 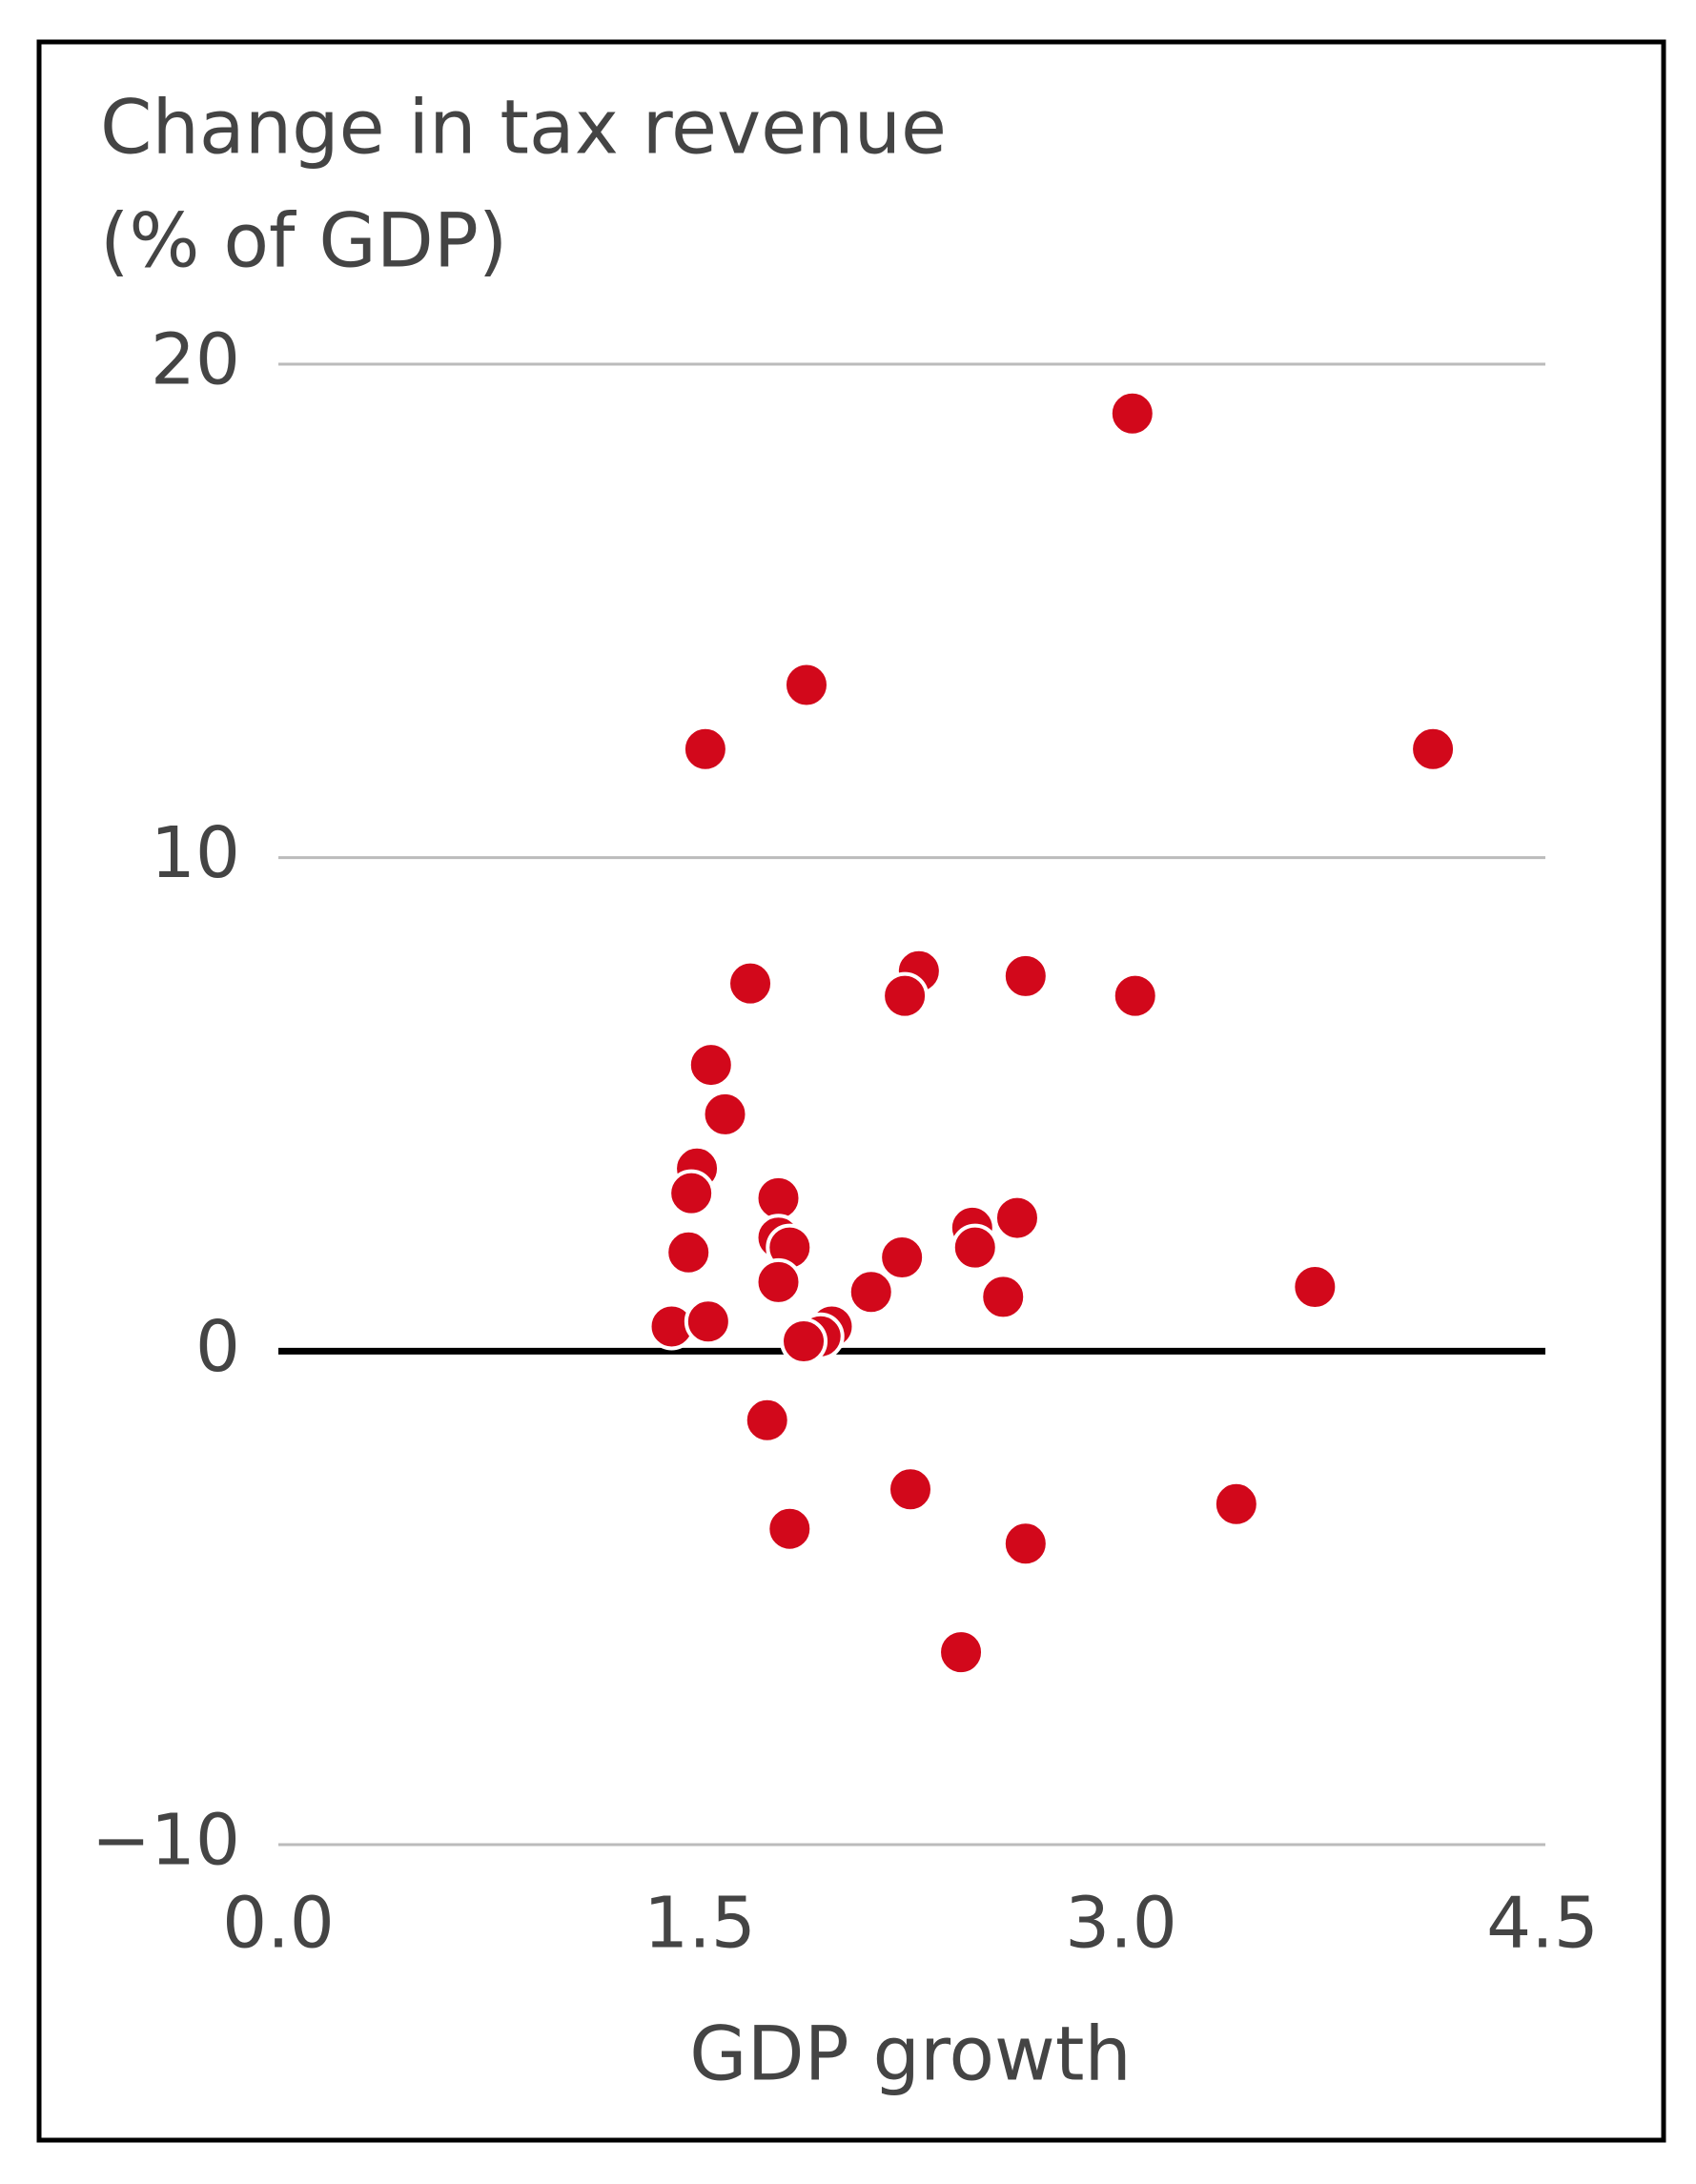 What do you see at coordinates (303, 241) in the screenshot?
I see `chart-title: (% of GDP)` at bounding box center [303, 241].